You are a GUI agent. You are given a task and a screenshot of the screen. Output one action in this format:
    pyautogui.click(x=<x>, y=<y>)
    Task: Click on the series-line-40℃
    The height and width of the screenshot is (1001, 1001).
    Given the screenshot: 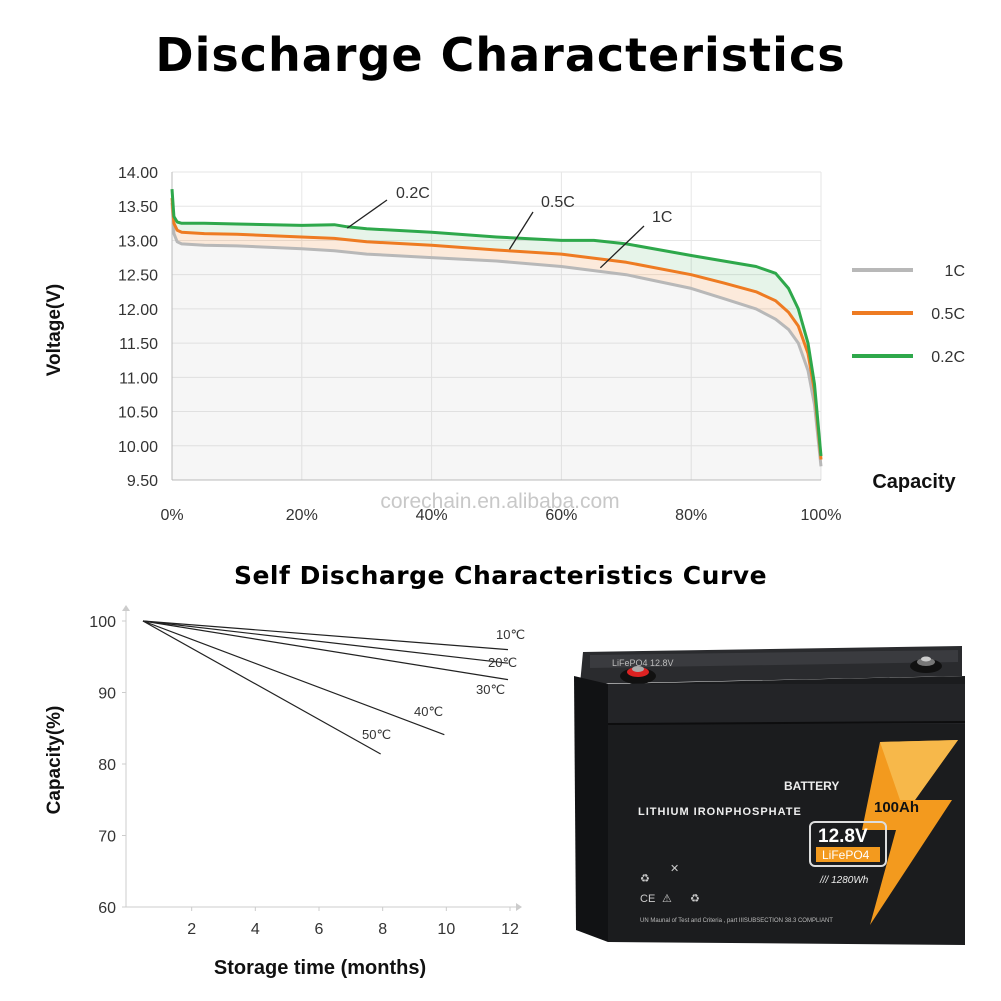 What is the action you would take?
    pyautogui.click(x=293, y=678)
    